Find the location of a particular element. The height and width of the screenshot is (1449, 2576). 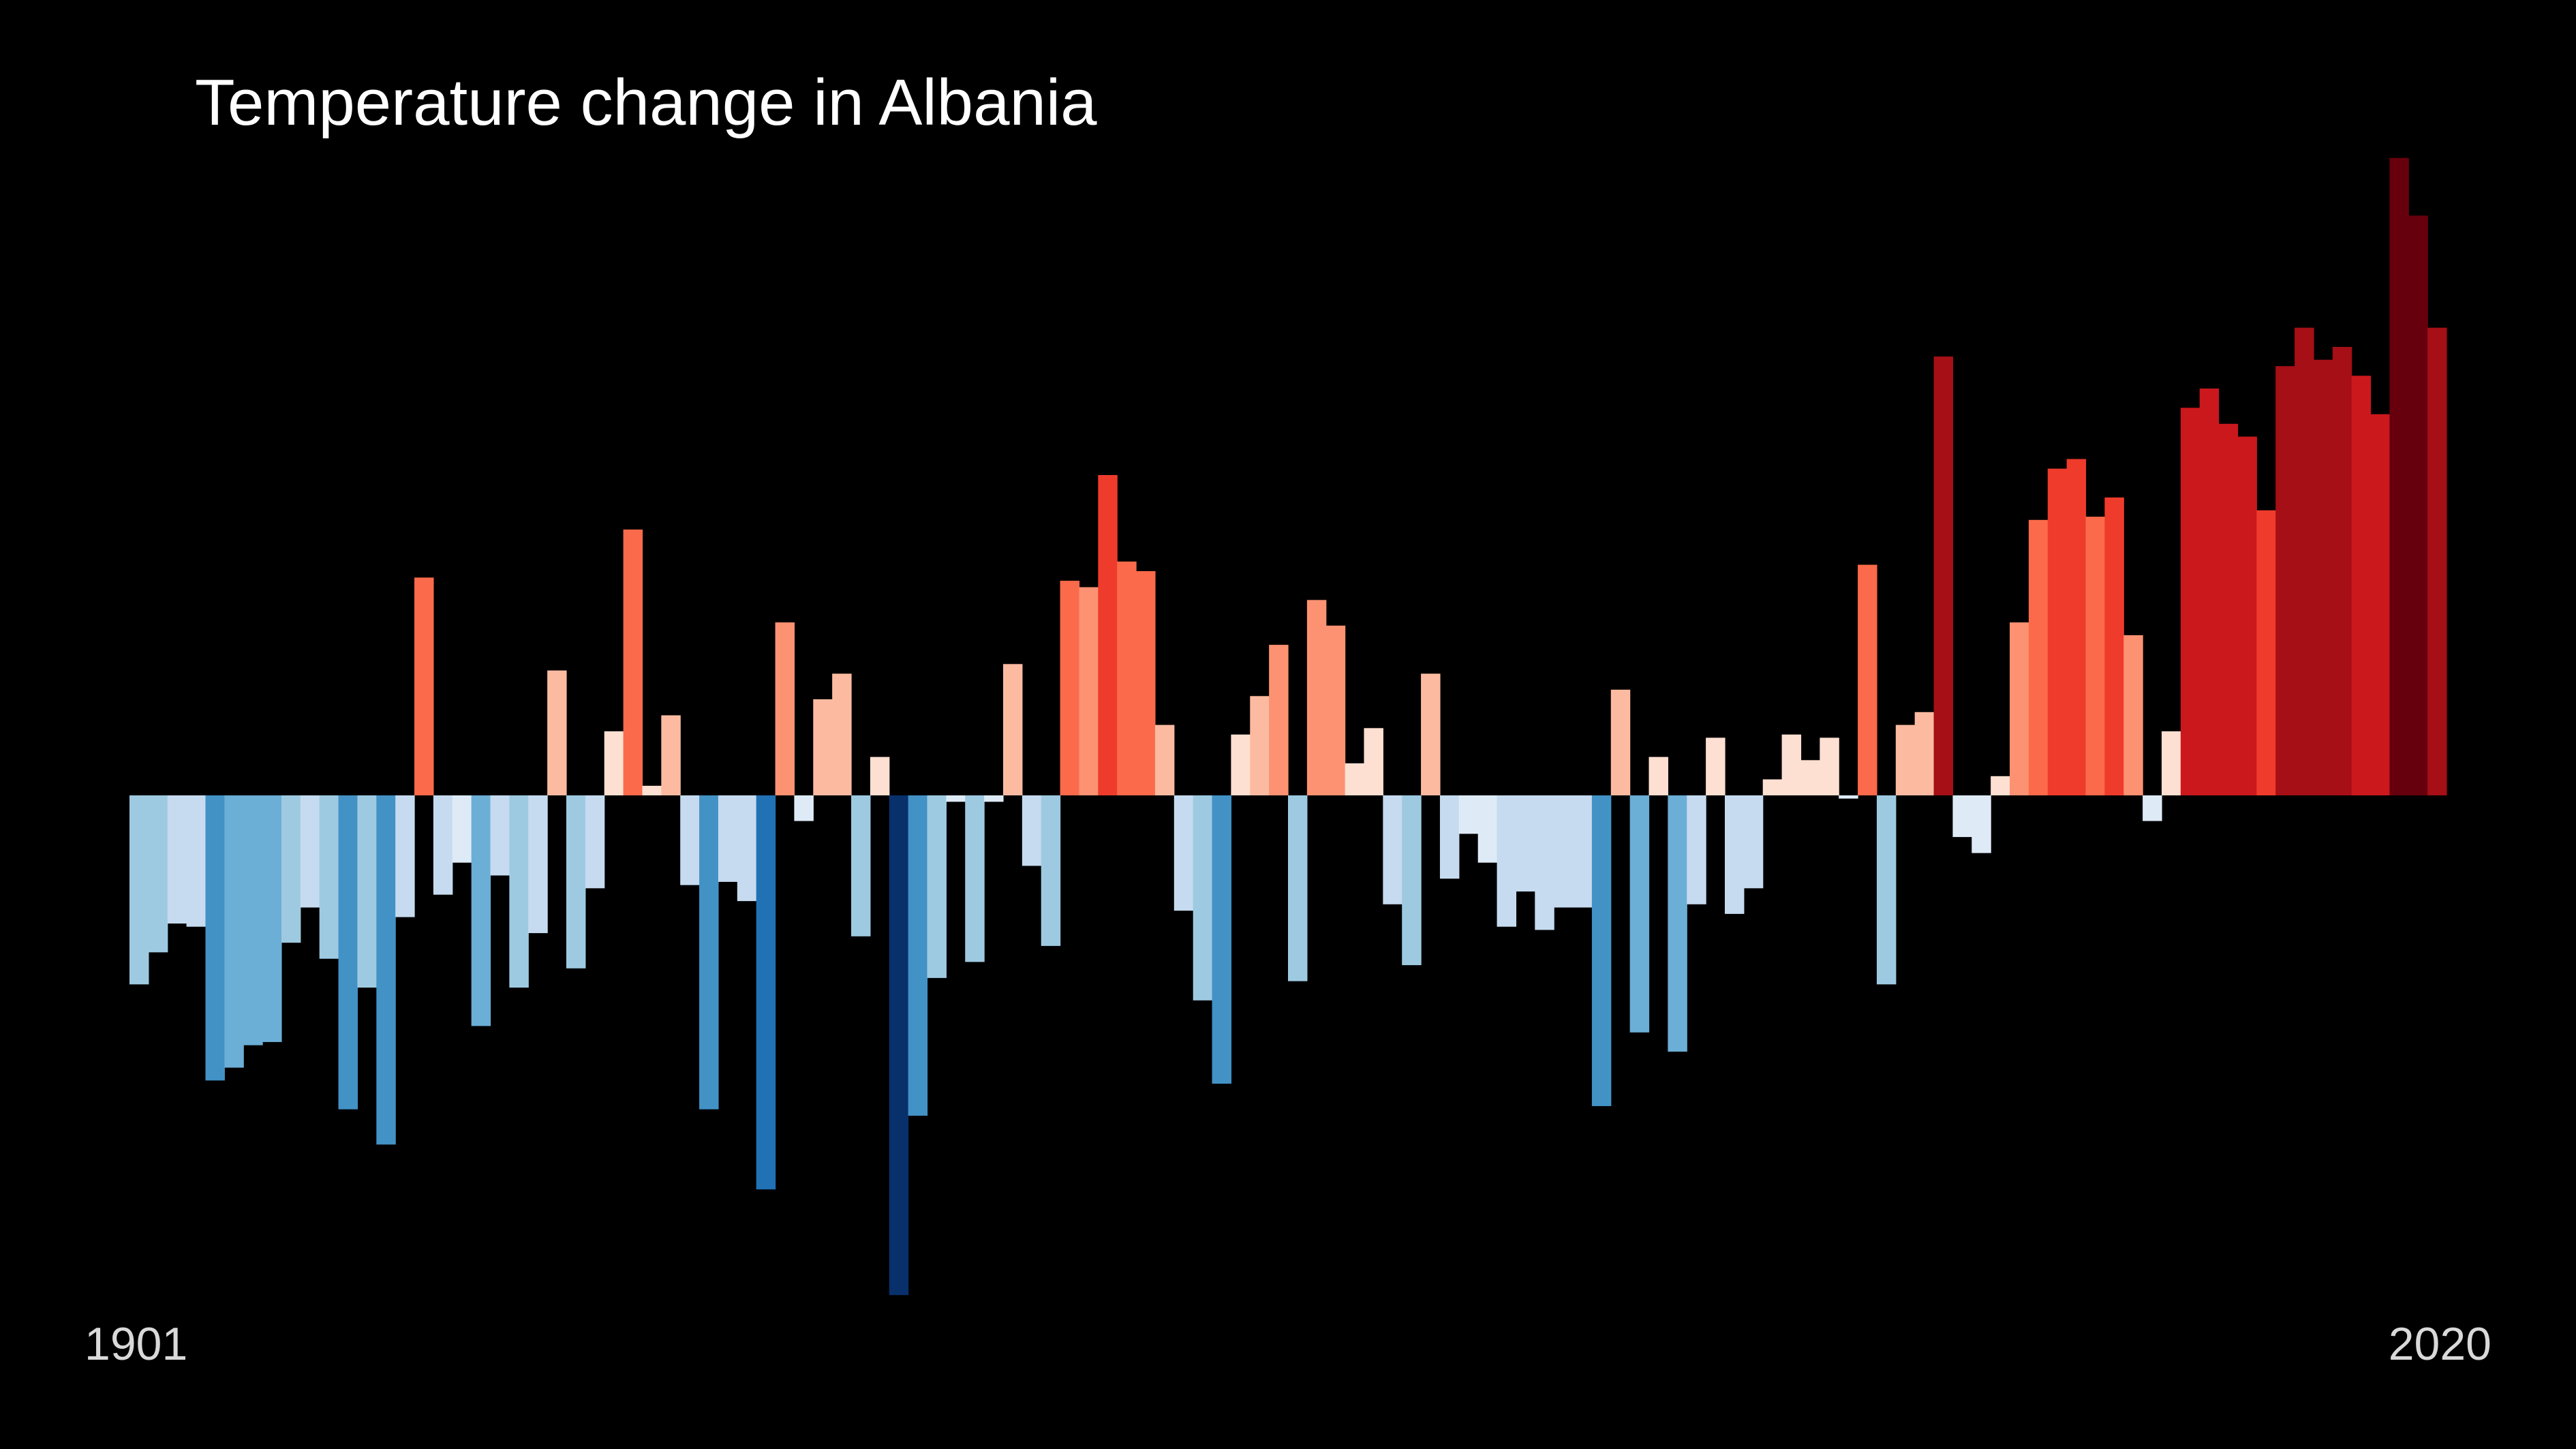

bar-1933 is located at coordinates (747, 849).